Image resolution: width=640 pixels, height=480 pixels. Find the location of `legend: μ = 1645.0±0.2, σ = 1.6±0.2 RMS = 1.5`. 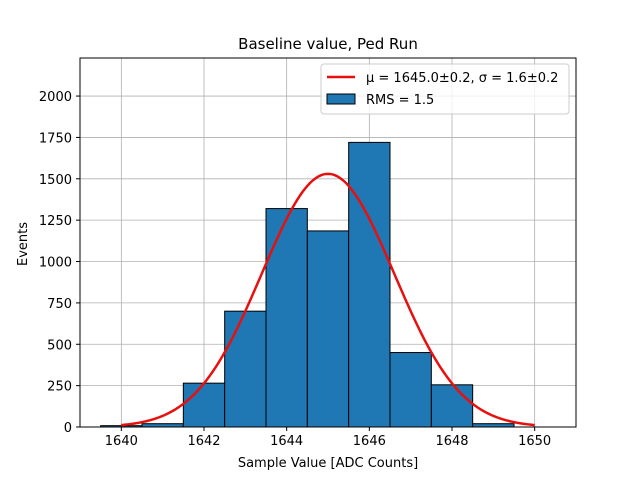

legend: μ = 1645.0±0.2, σ = 1.6±0.2 RMS = 1.5 is located at coordinates (445, 89).